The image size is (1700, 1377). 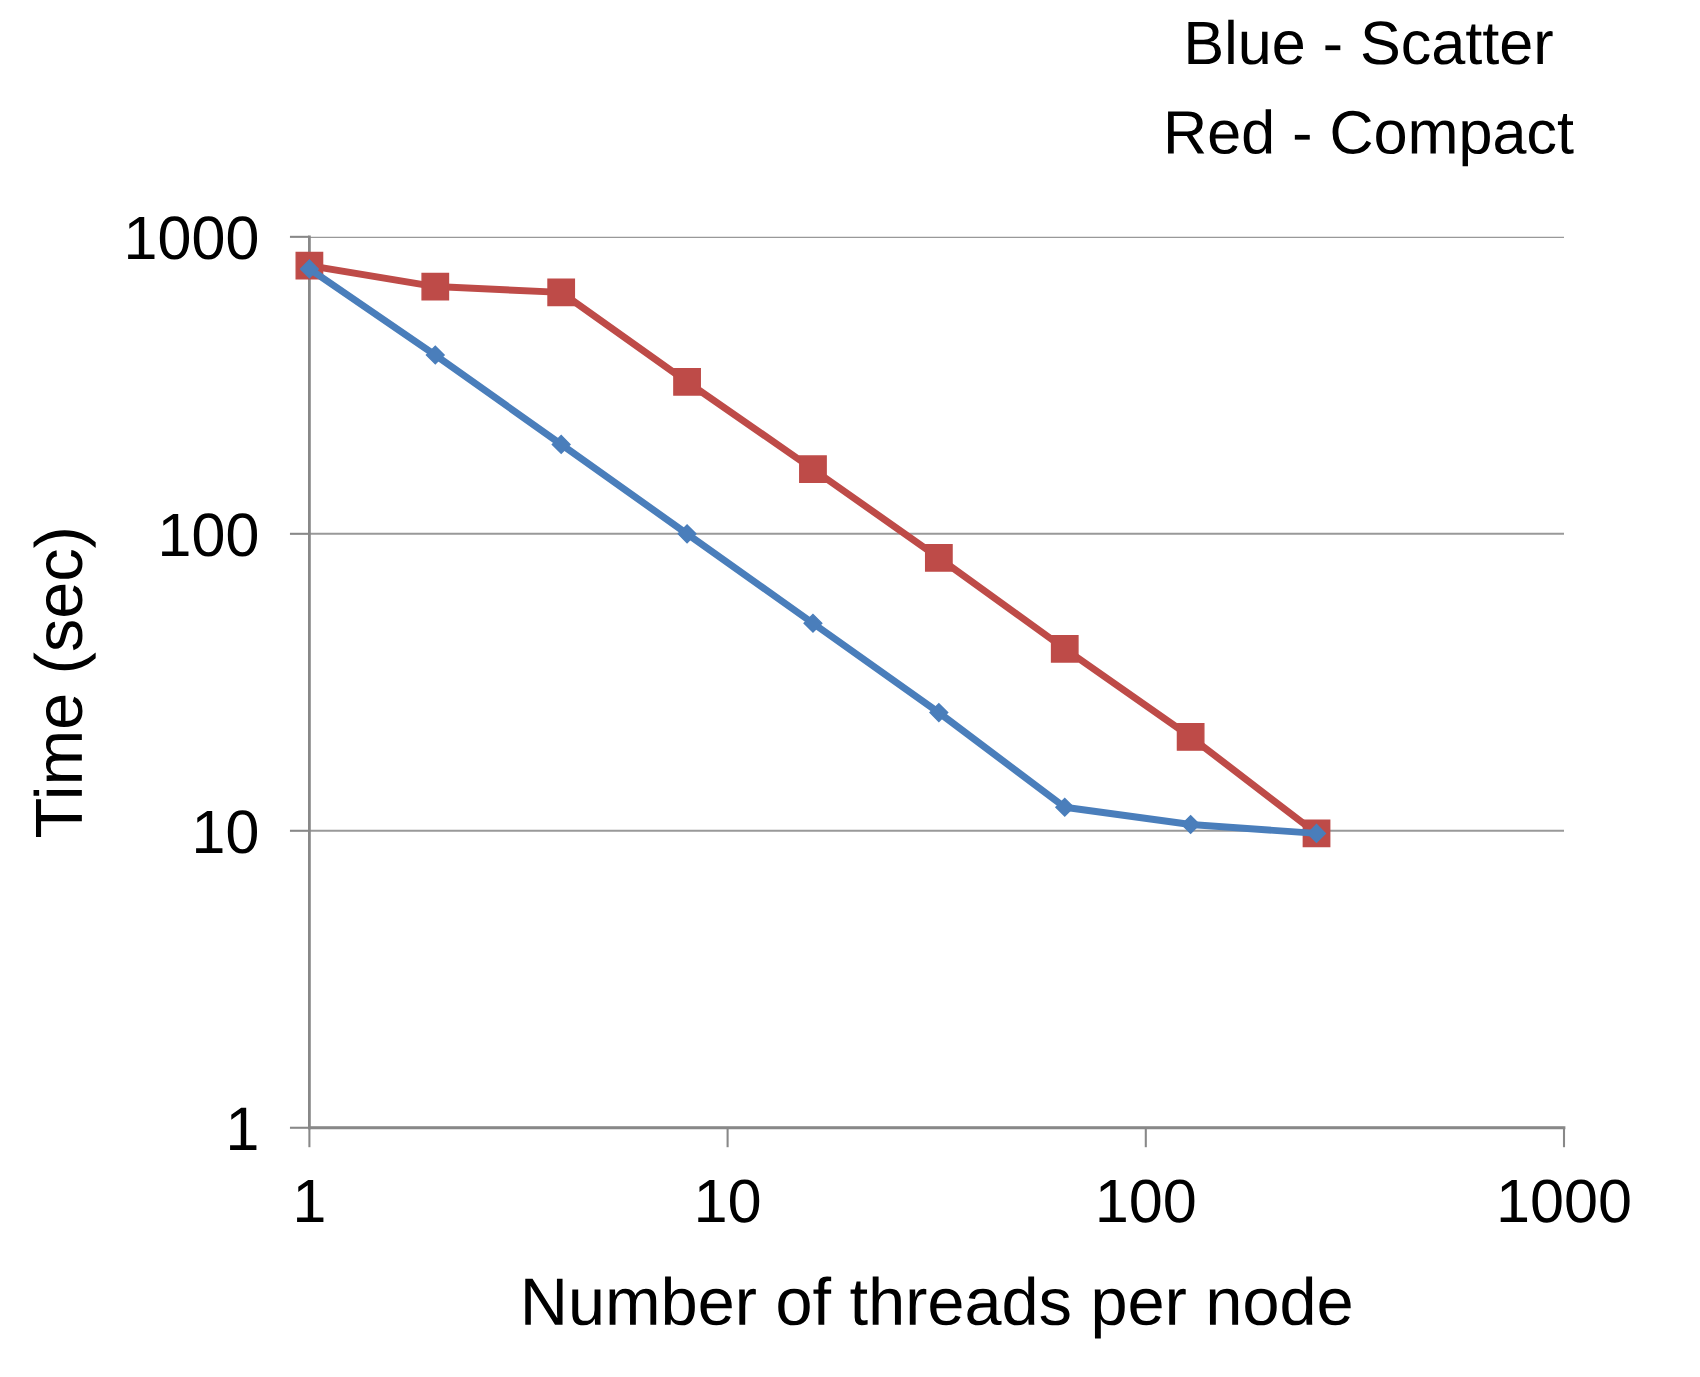 I want to click on x-tick-label: 1, so click(x=310, y=1201).